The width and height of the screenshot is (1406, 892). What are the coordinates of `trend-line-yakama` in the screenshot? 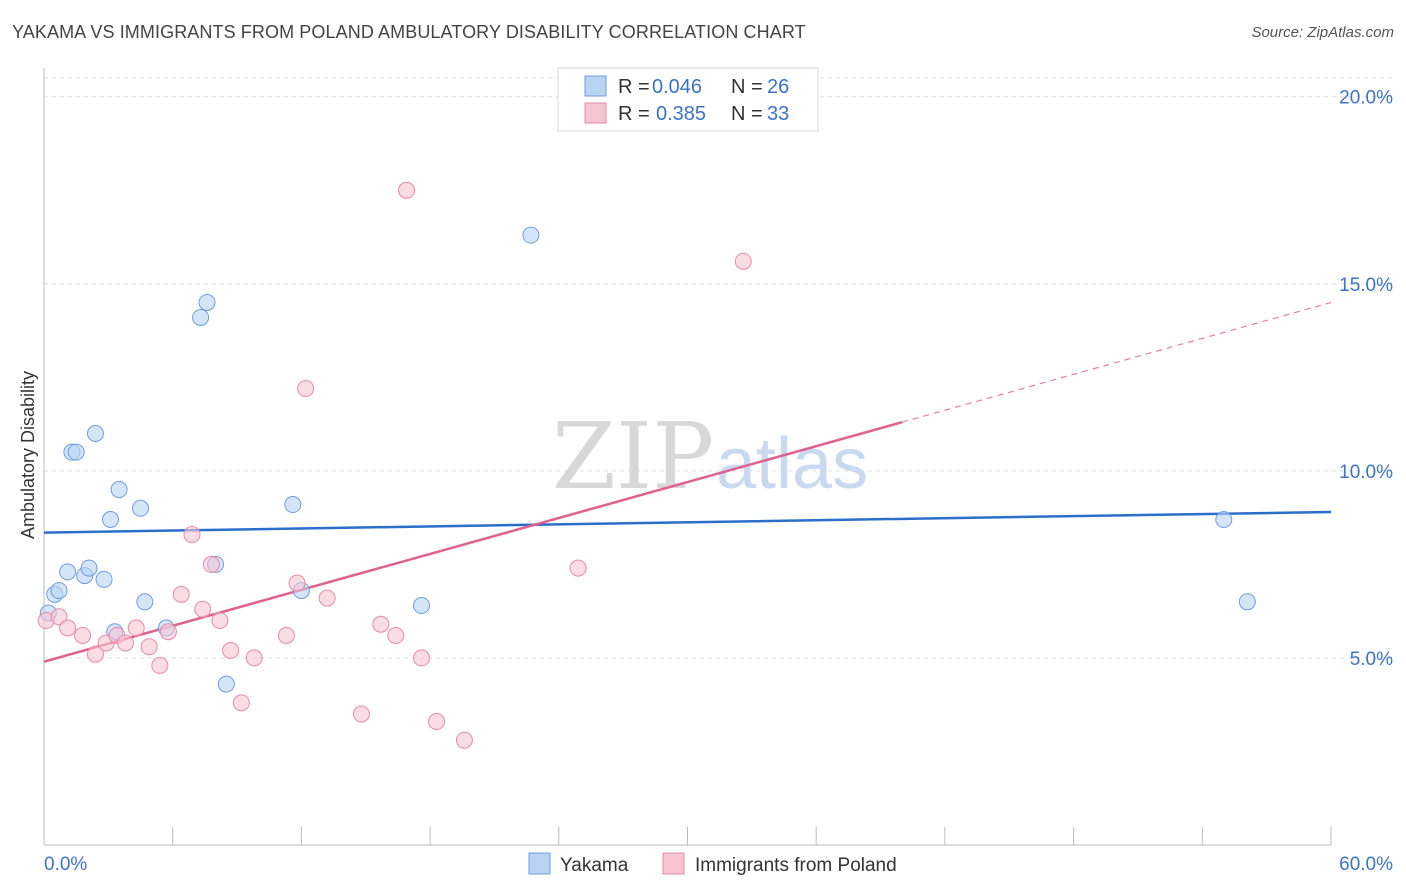 It's located at (687, 522).